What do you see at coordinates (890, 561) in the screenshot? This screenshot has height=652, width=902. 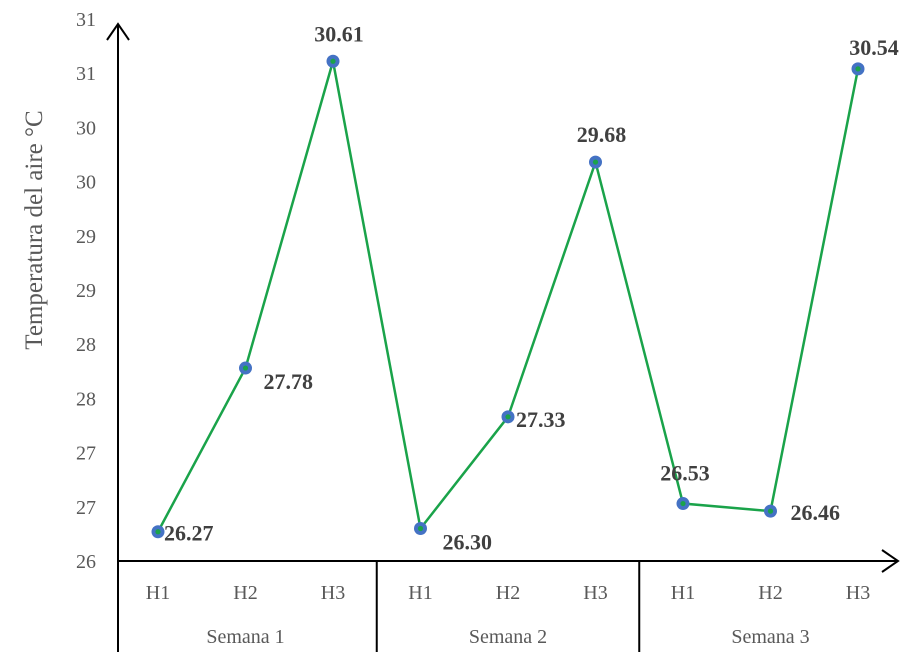 I see `x-axis-arrow` at bounding box center [890, 561].